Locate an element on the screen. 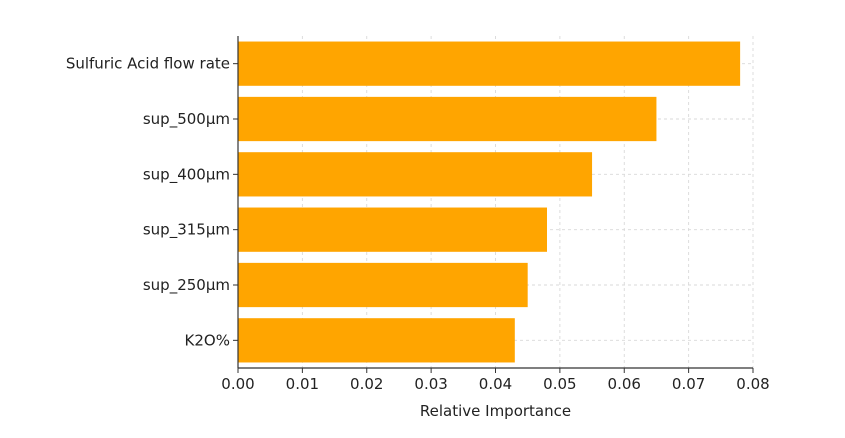  x-tick-label: 0.03 is located at coordinates (430, 384).